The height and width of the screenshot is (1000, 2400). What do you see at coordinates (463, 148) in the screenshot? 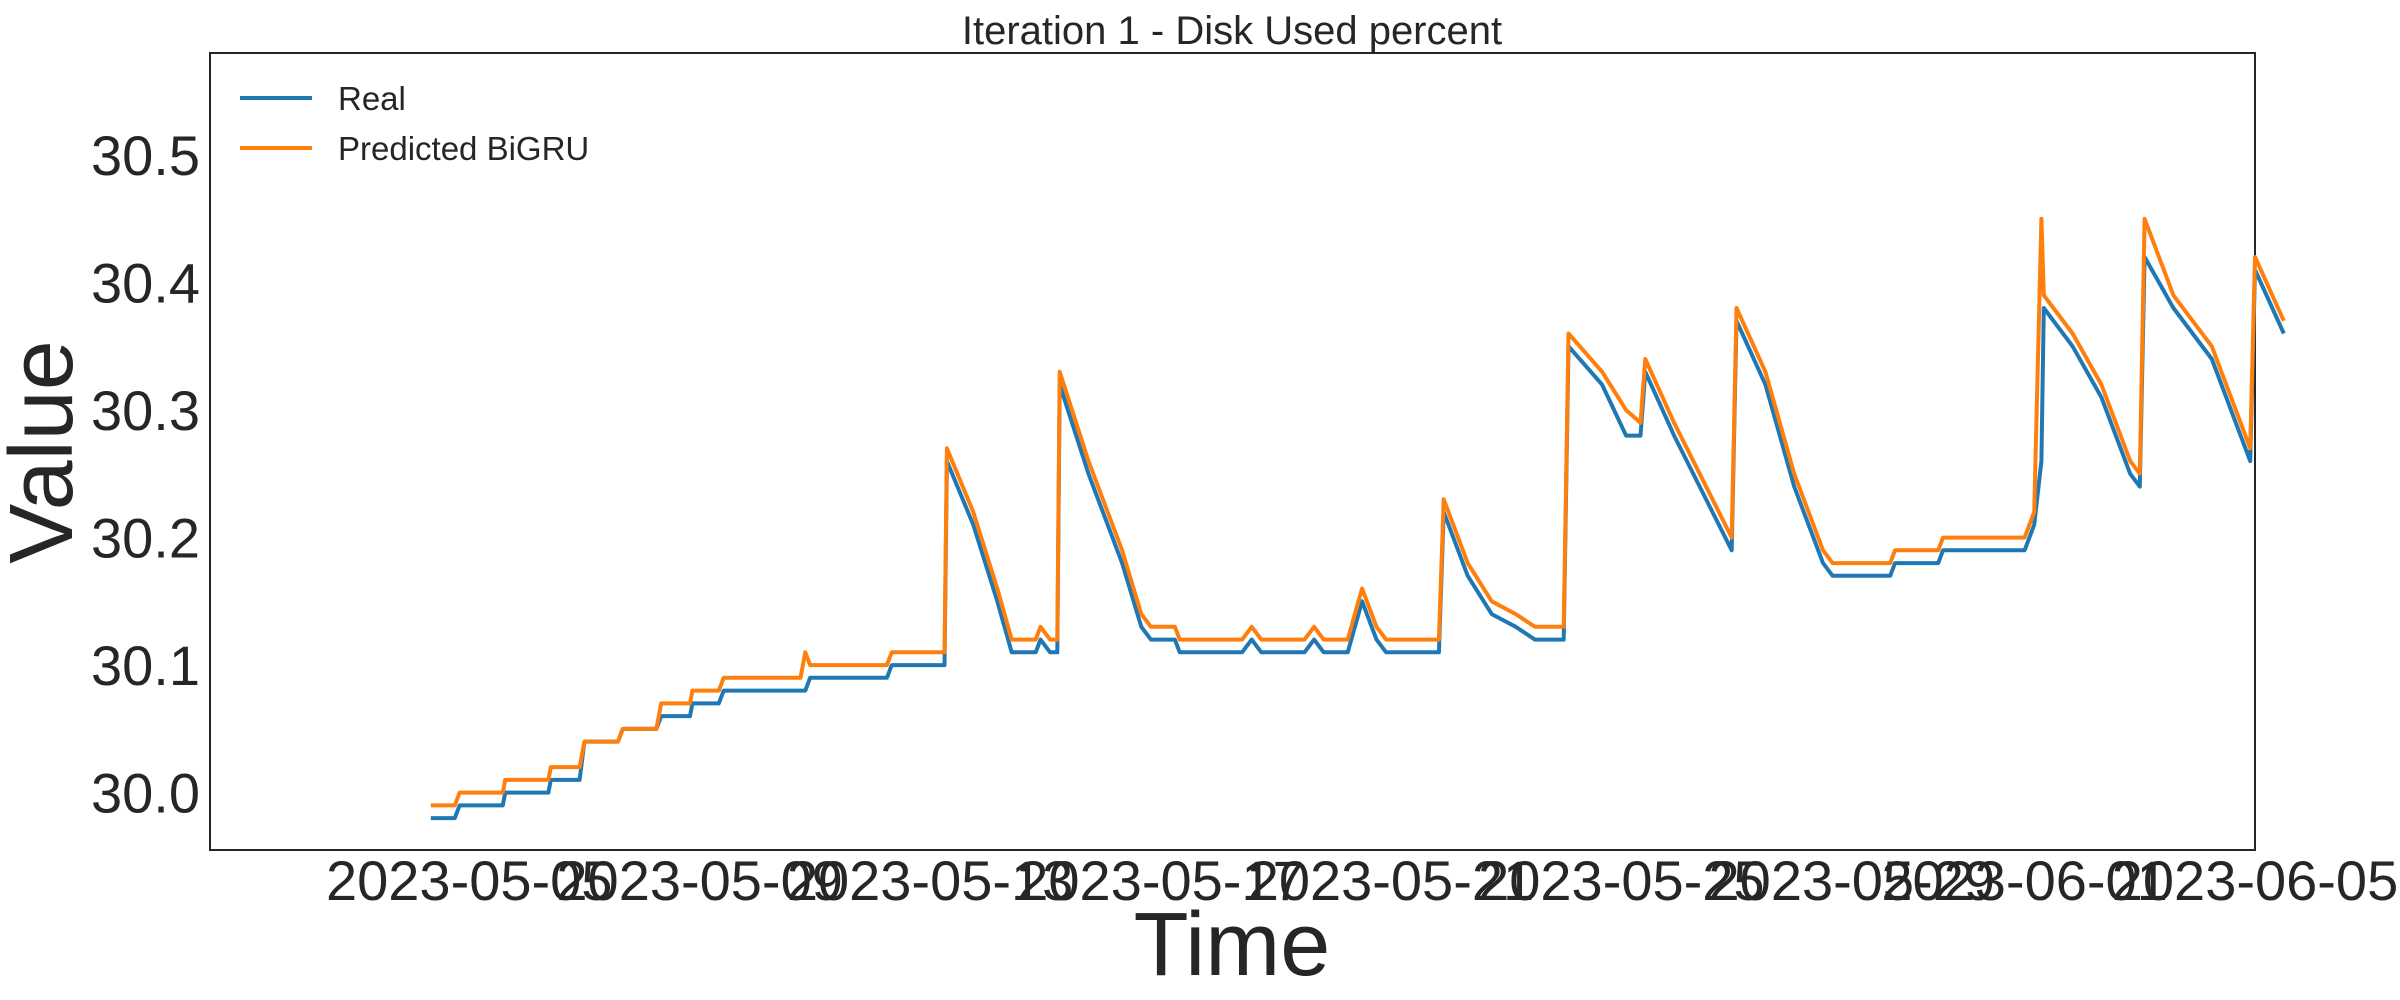
I see `legend-label: Predicted BiGRU` at bounding box center [463, 148].